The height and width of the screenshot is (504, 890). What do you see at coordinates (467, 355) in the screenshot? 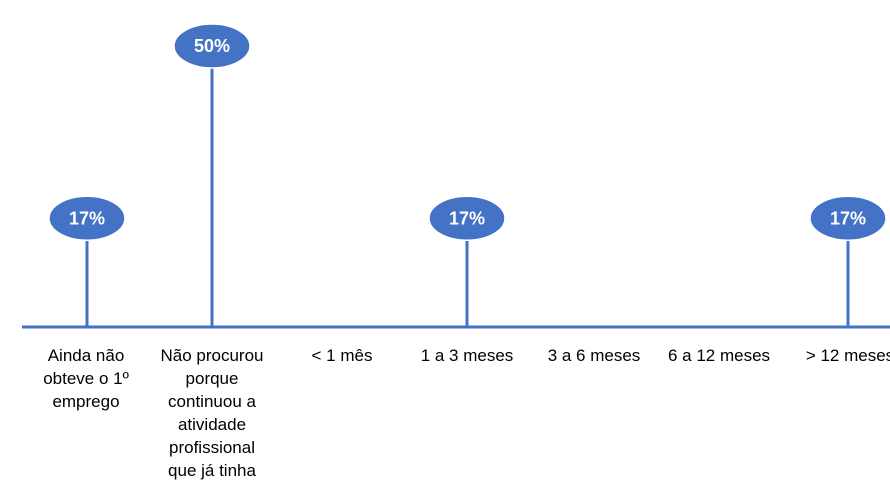
I see `category-label-3: 1 a 3 meses` at bounding box center [467, 355].